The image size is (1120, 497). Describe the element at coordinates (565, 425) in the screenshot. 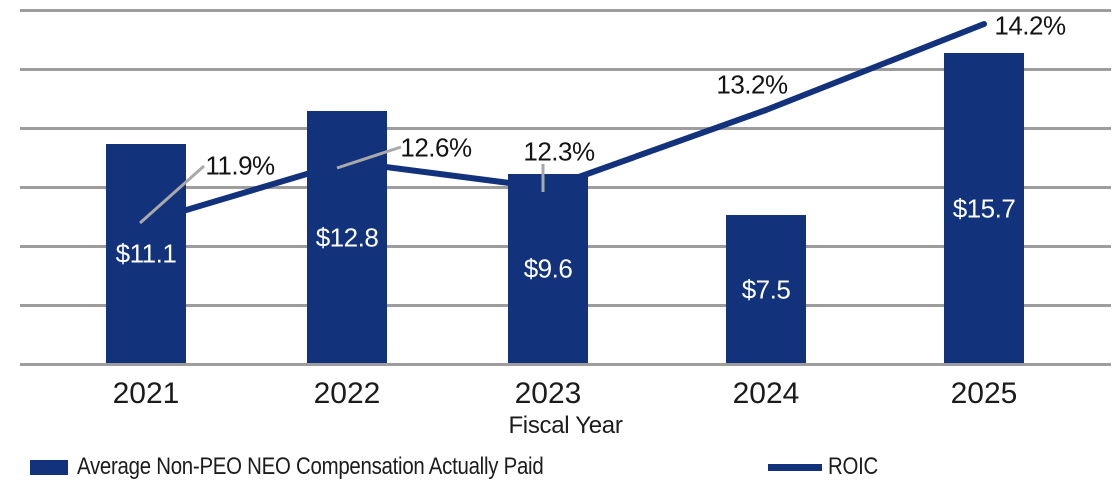

I see `x-axis-title: Fiscal Year` at that location.